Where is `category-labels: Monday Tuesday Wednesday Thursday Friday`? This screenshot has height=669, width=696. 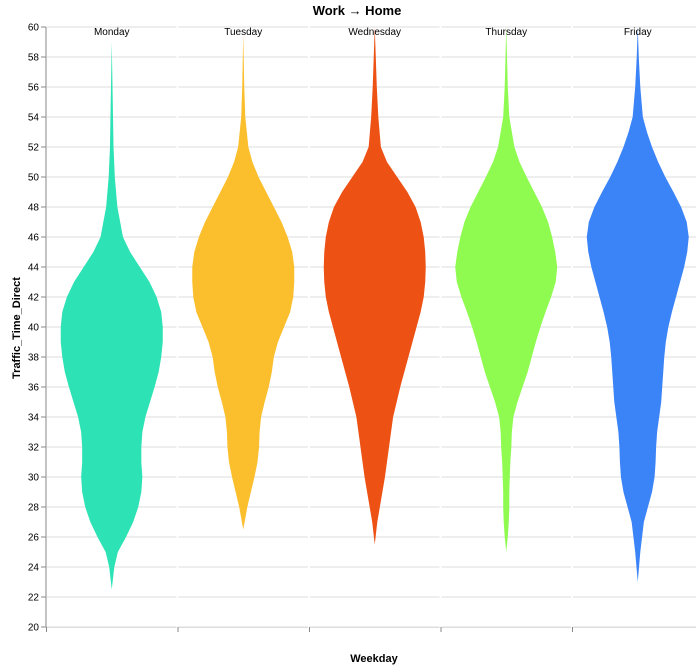 category-labels: Monday Tuesday Wednesday Thursday Friday is located at coordinates (373, 32).